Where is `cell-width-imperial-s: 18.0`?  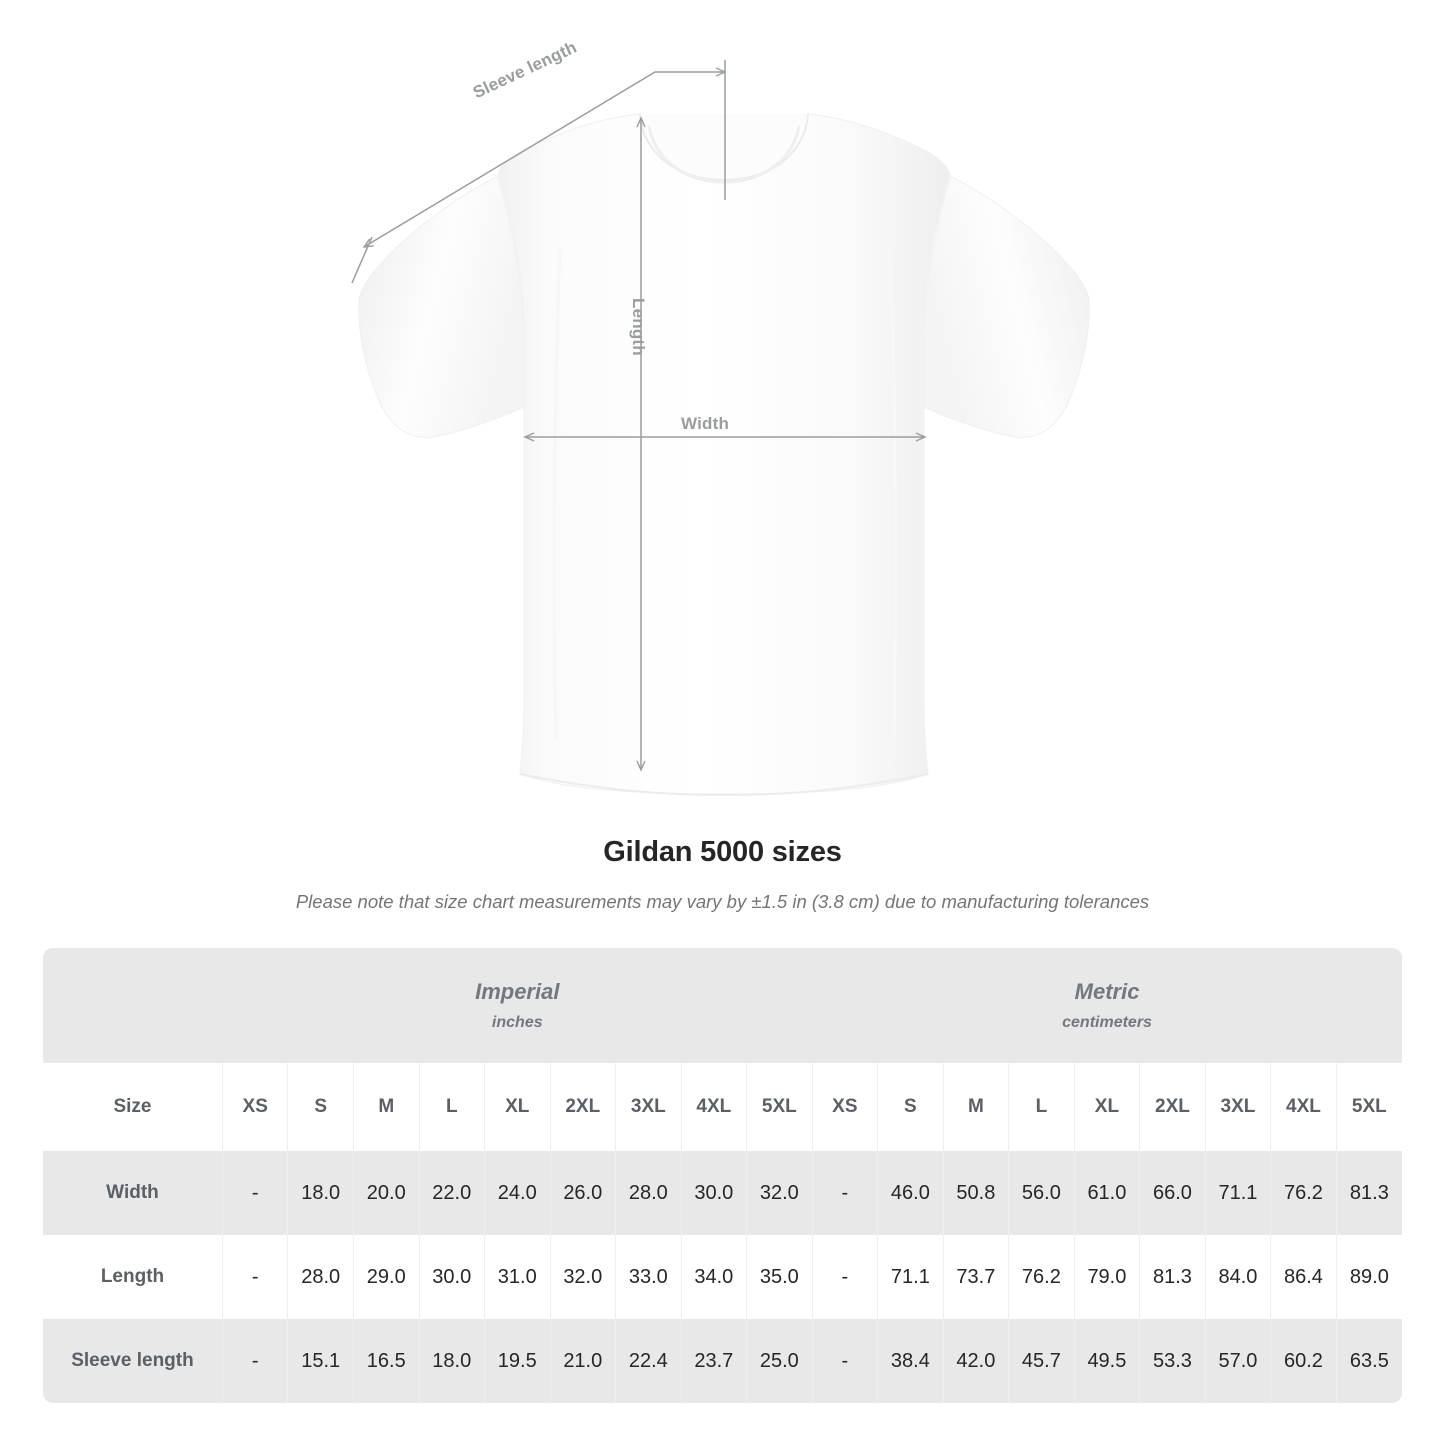
cell-width-imperial-s: 18.0 is located at coordinates (320, 1193).